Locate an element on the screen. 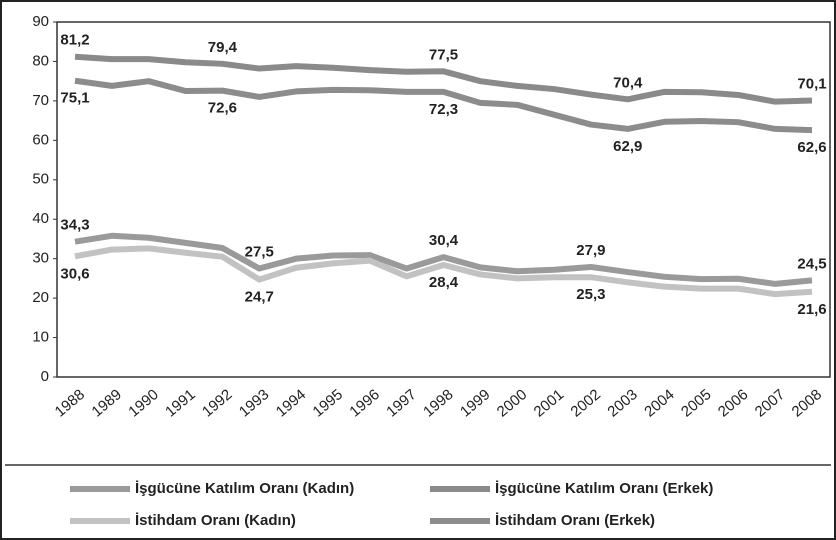  value-label: 72,3 is located at coordinates (443, 109).